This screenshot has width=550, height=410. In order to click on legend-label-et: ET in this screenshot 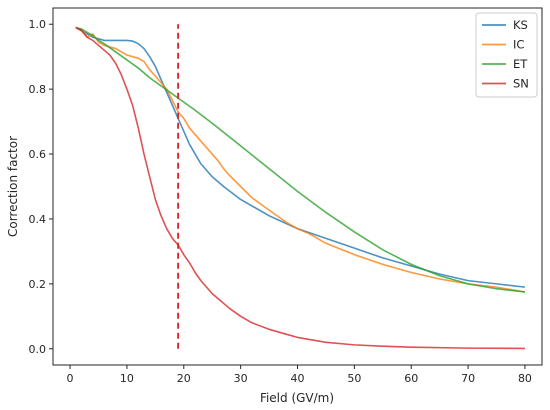, I will do `click(520, 64)`.